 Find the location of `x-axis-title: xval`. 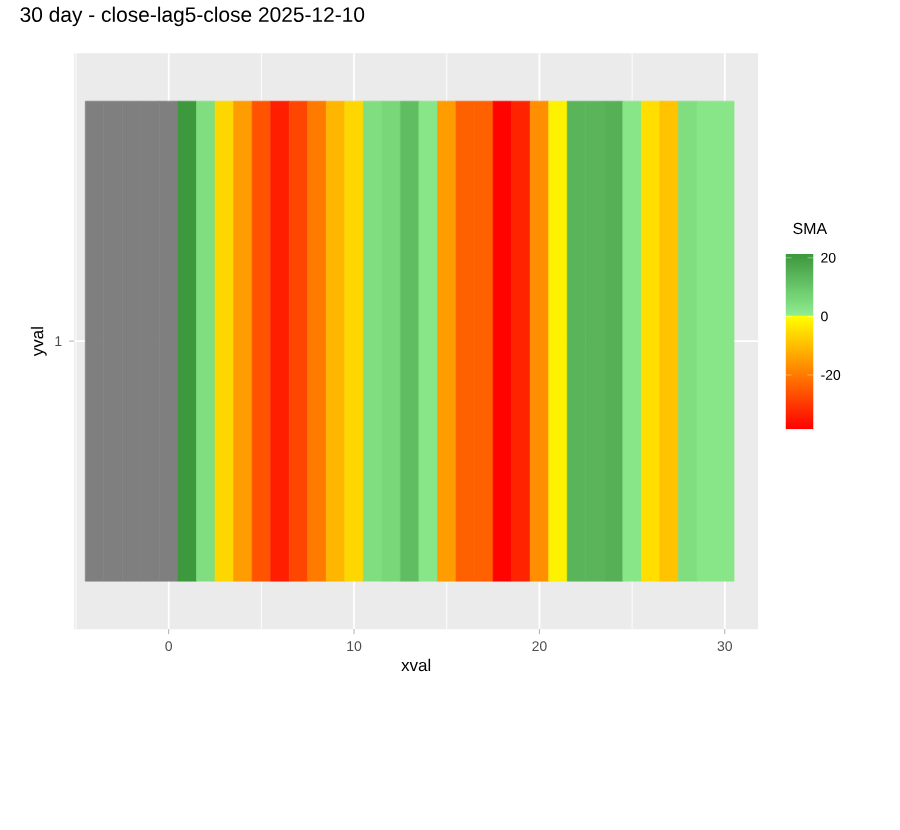

x-axis-title: xval is located at coordinates (416, 664).